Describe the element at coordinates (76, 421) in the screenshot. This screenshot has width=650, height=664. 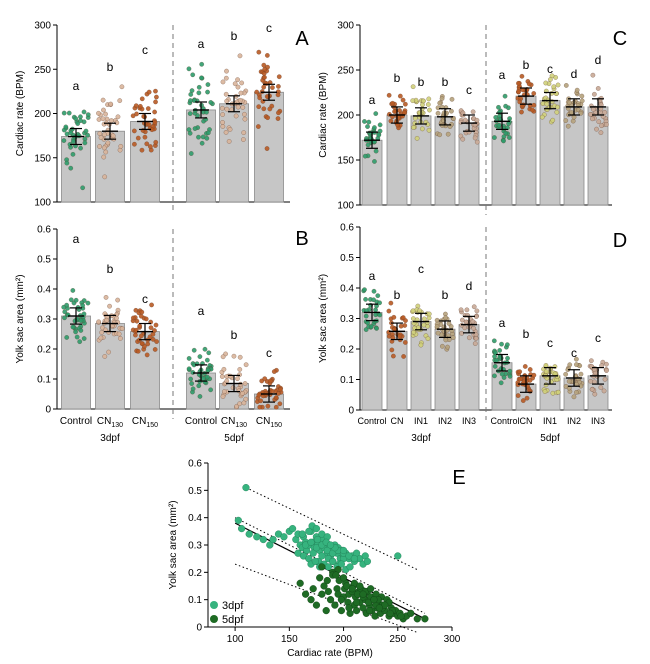
I see `x-tick-label: Control` at that location.